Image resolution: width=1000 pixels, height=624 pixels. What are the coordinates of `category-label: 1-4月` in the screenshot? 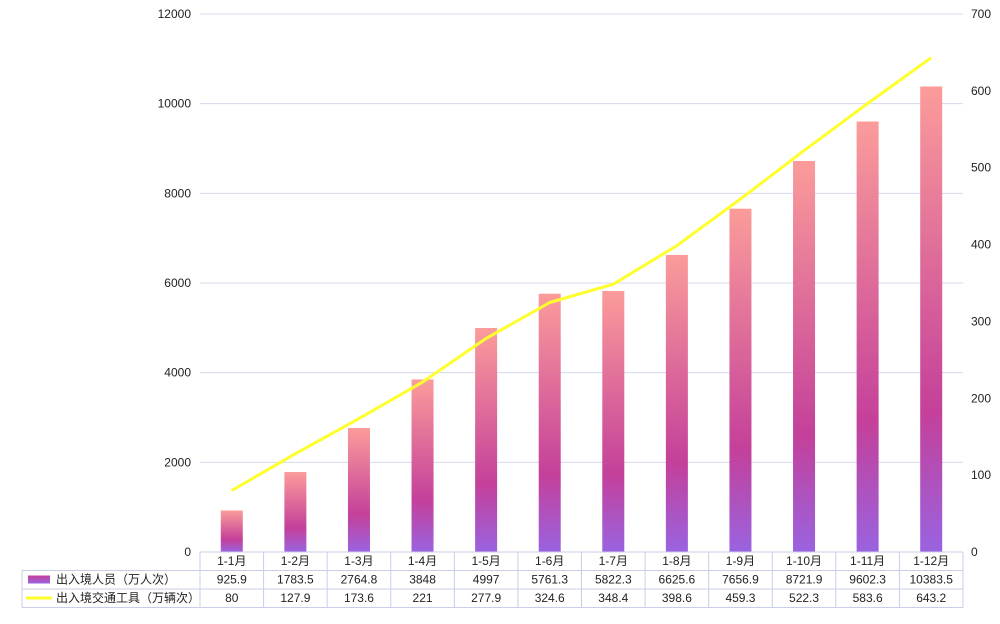 It's located at (422, 561).